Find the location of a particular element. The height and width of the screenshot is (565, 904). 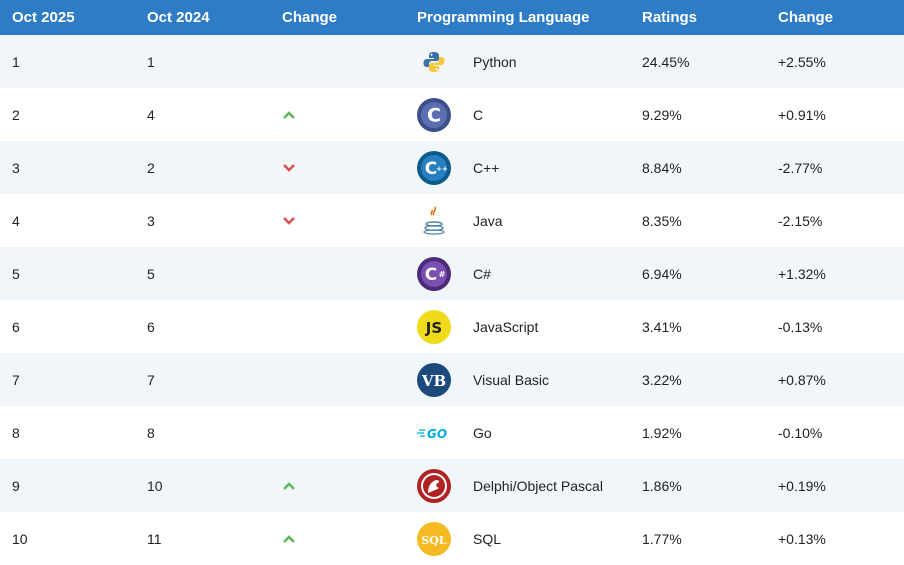

rating-change: -0.13% is located at coordinates (800, 326).